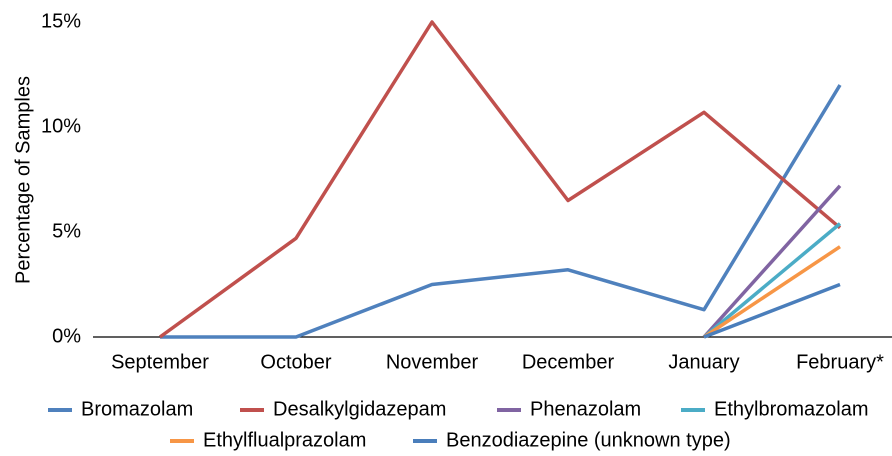 The width and height of the screenshot is (892, 456). I want to click on x-tick-label: December, so click(568, 362).